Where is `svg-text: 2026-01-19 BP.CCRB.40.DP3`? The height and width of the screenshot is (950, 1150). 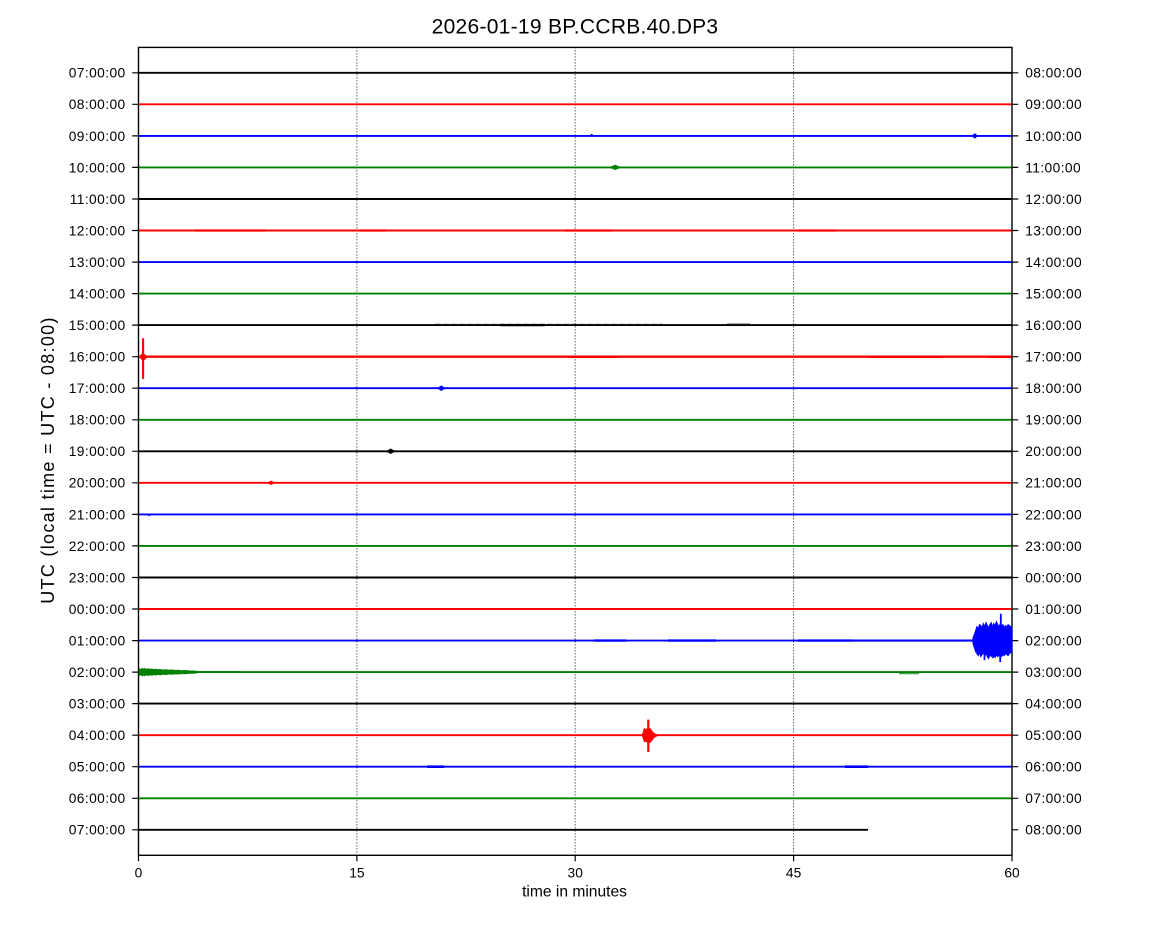 svg-text: 2026-01-19 BP.CCRB.40.DP3 is located at coordinates (575, 27).